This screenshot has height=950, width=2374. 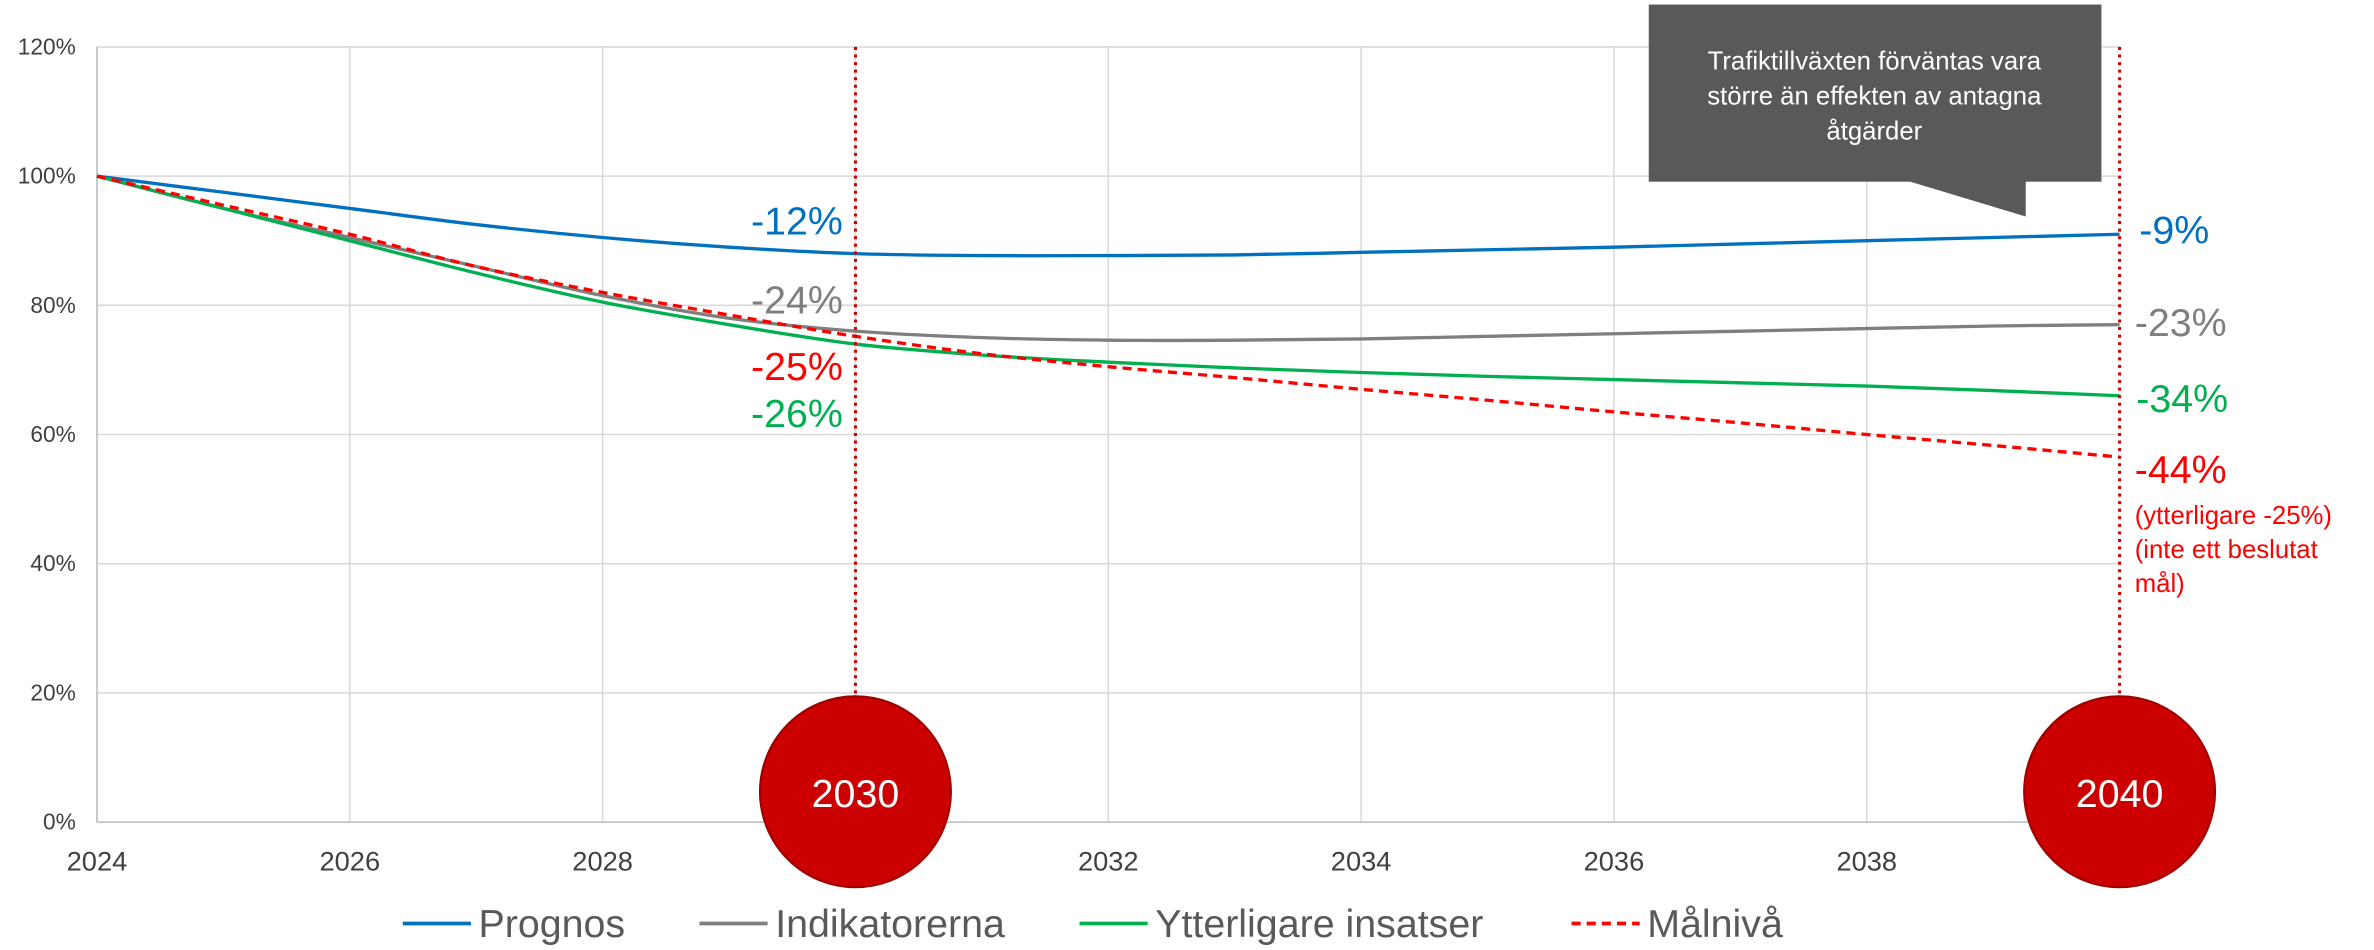 What do you see at coordinates (97, 861) in the screenshot?
I see `x-tick-label: 2024` at bounding box center [97, 861].